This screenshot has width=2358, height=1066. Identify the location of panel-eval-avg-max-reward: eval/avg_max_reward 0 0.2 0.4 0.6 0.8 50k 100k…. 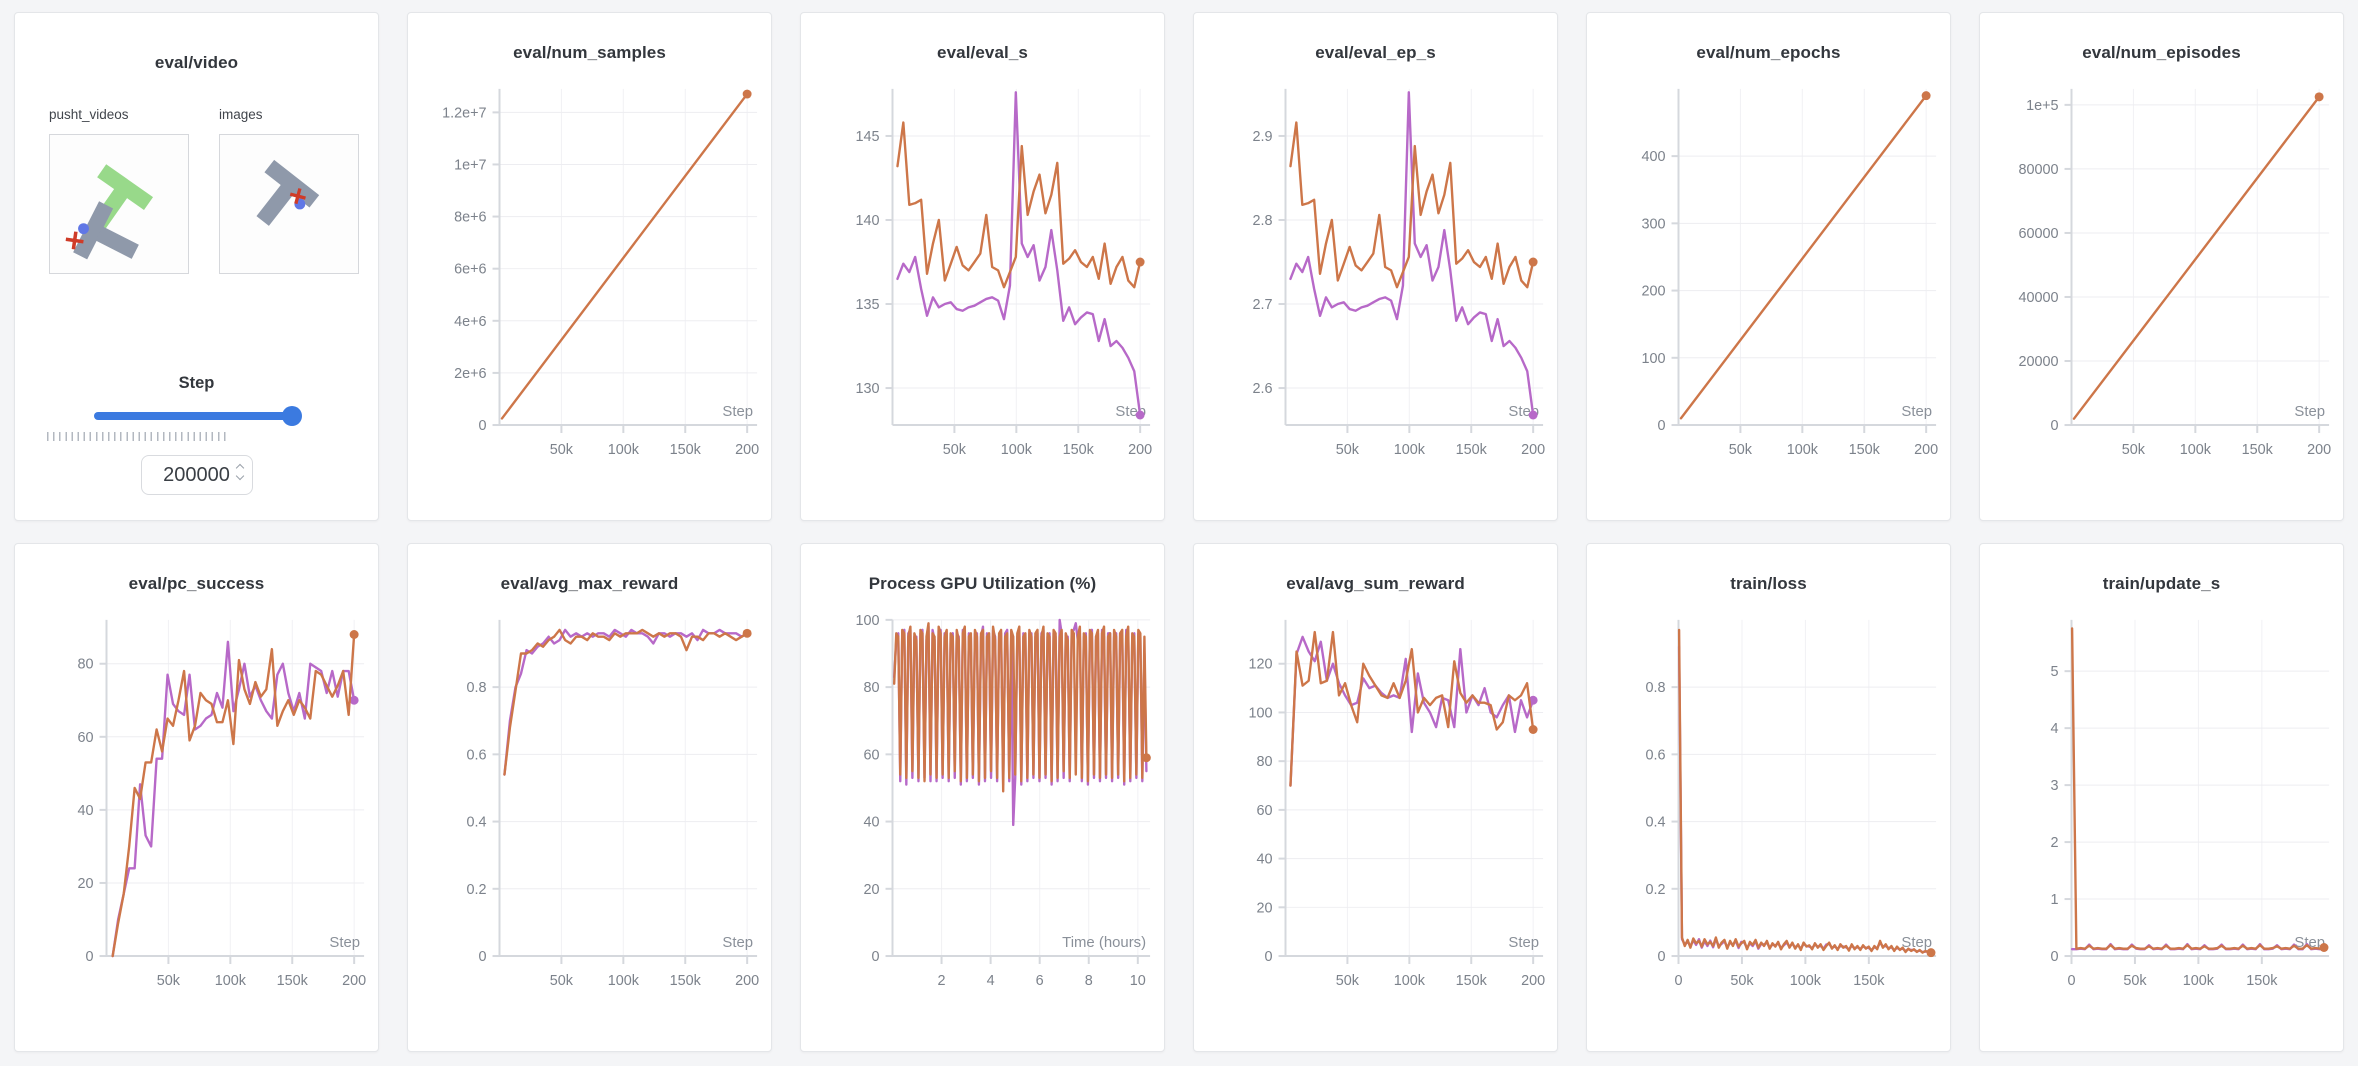
(589, 797).